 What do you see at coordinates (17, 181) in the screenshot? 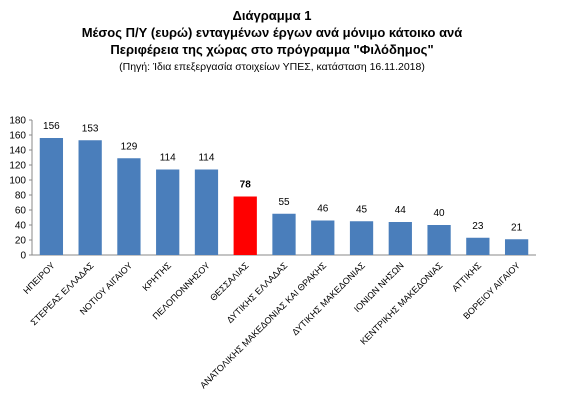
I see `y-tick-label: 100` at bounding box center [17, 181].